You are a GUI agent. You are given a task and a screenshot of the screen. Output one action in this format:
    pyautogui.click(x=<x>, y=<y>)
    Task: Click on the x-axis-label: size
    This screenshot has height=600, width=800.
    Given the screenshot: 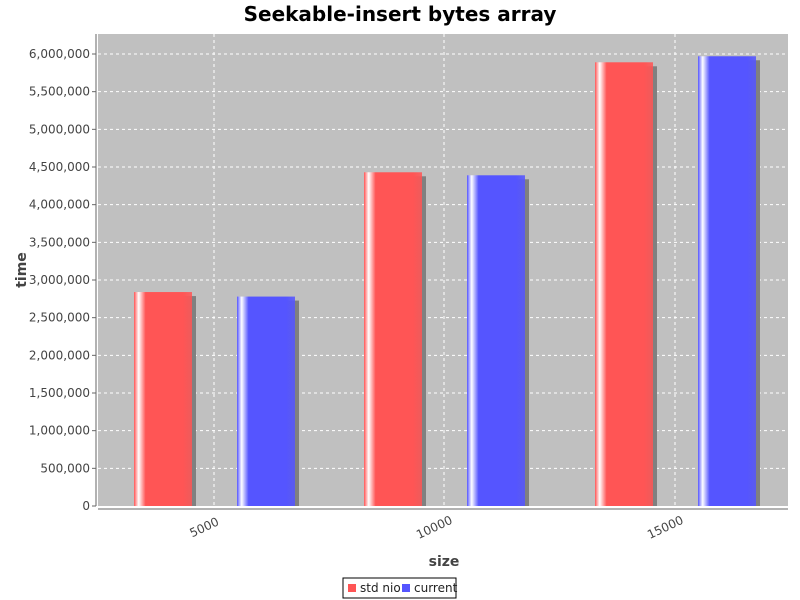 What is the action you would take?
    pyautogui.click(x=444, y=562)
    